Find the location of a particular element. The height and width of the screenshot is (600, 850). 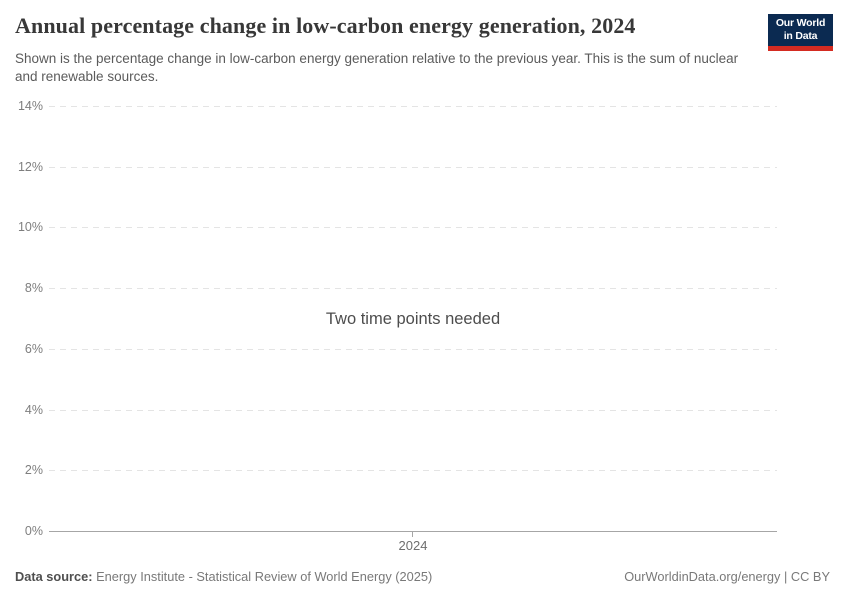

owid-logo: Our World in Data is located at coordinates (800, 32).